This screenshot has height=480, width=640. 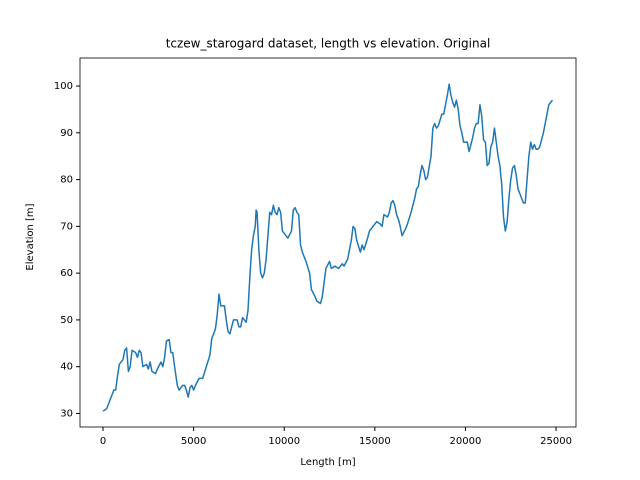 I want to click on y-tick-label: 60, so click(x=66, y=273).